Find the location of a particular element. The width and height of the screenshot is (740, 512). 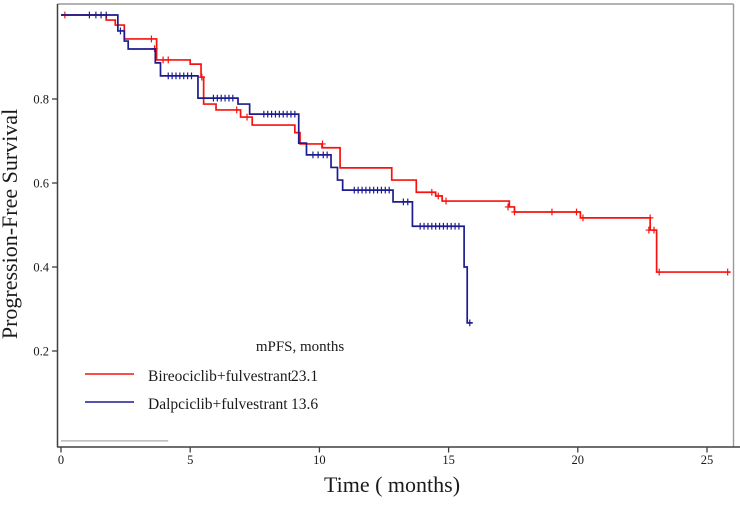

legend-value-dalpciclib: 13.6 is located at coordinates (304, 404).